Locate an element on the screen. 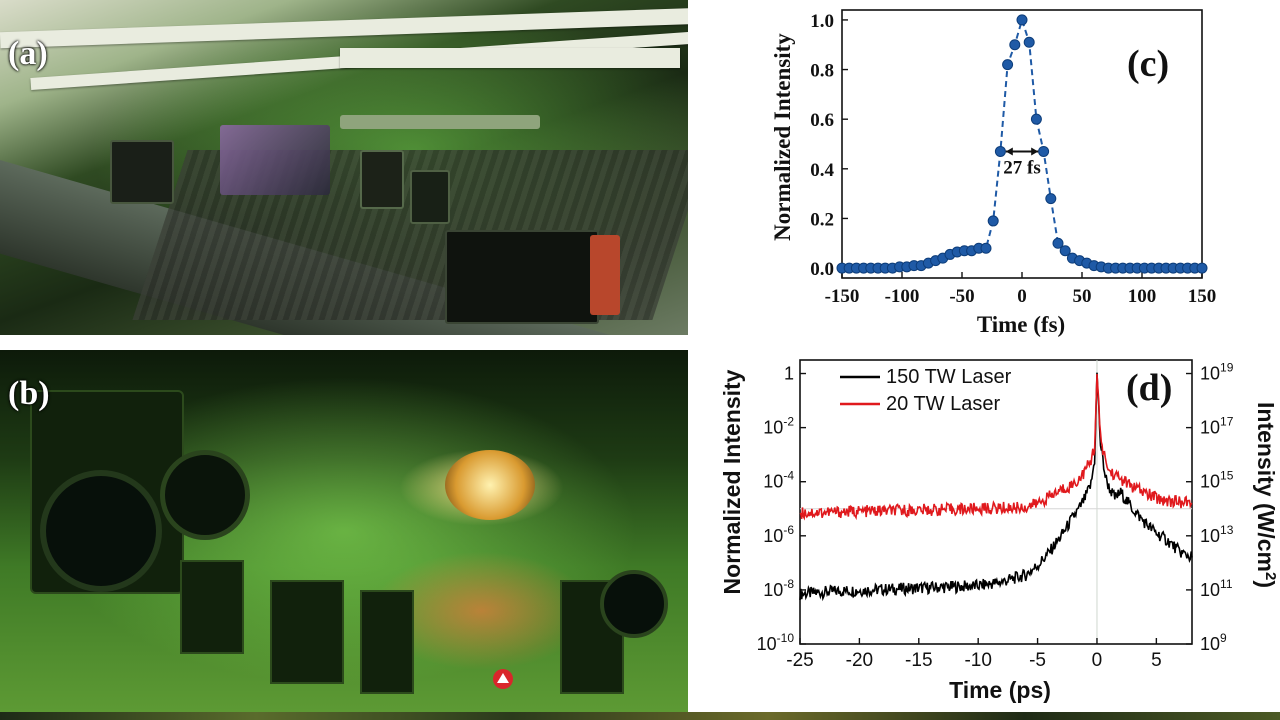 The height and width of the screenshot is (720, 1280). x-axis-label: Time (ps) is located at coordinates (1000, 690).